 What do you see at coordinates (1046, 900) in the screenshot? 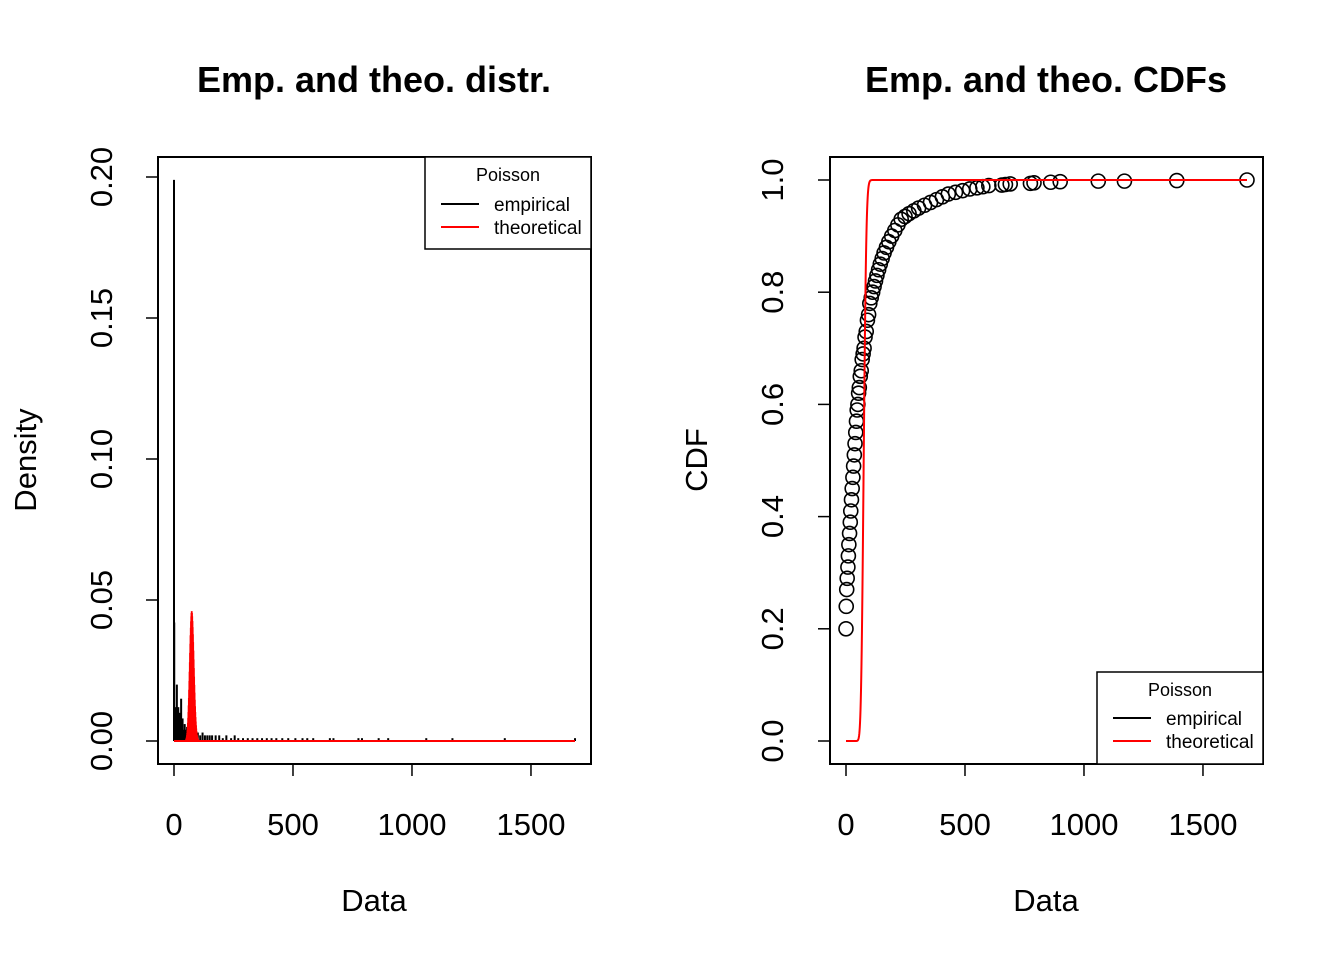
I see `cdf-x-axis-label: Data` at bounding box center [1046, 900].